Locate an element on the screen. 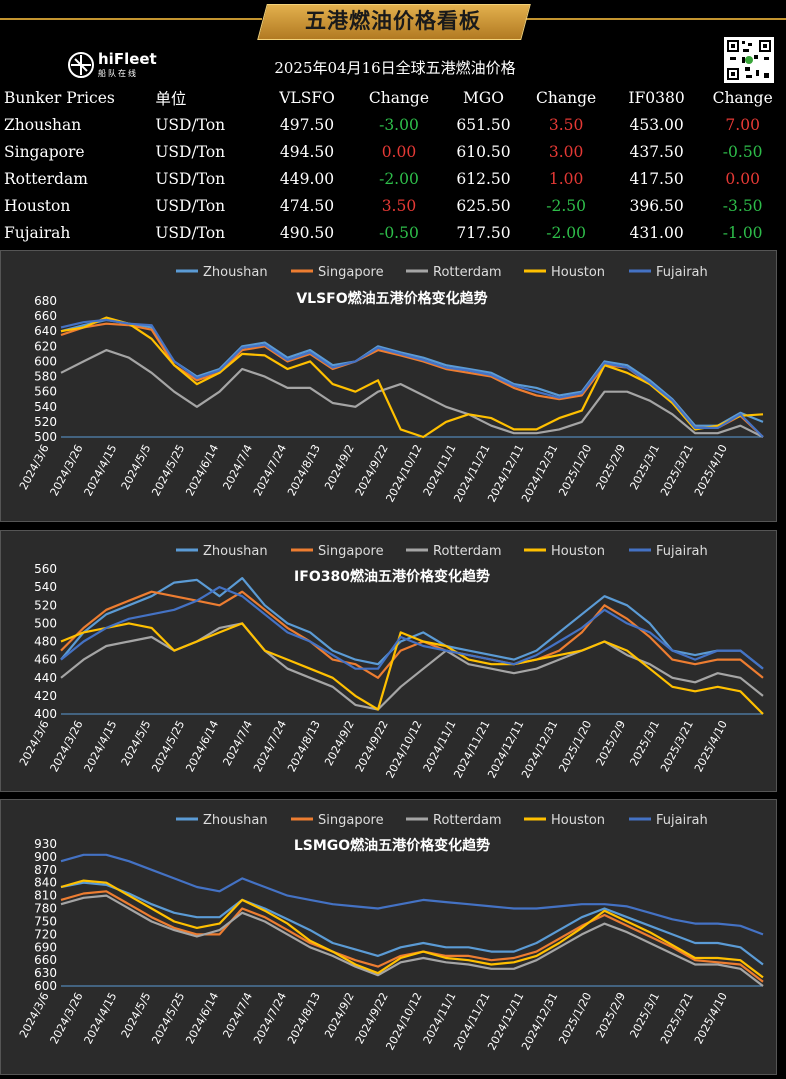 The image size is (786, 1079). mgo-price: 610.50 is located at coordinates (483, 151).